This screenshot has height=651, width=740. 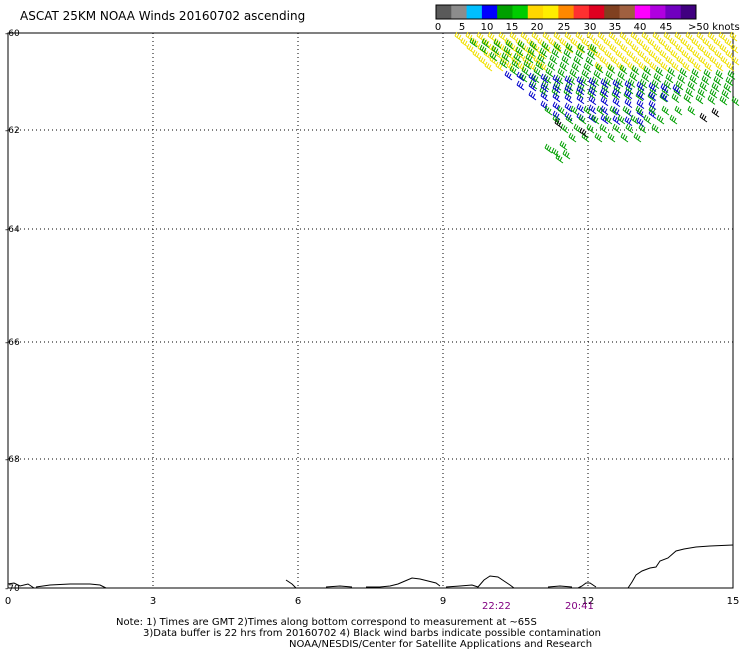 I want to click on legend-border, so click(x=566, y=12).